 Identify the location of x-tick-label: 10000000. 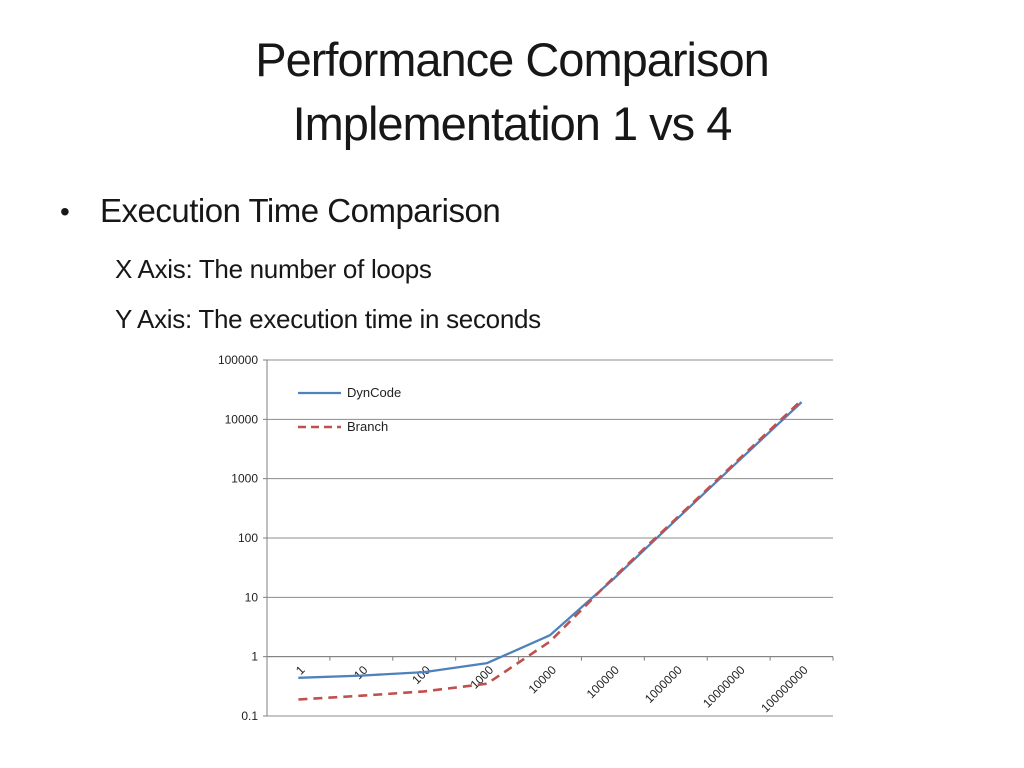
(724, 687).